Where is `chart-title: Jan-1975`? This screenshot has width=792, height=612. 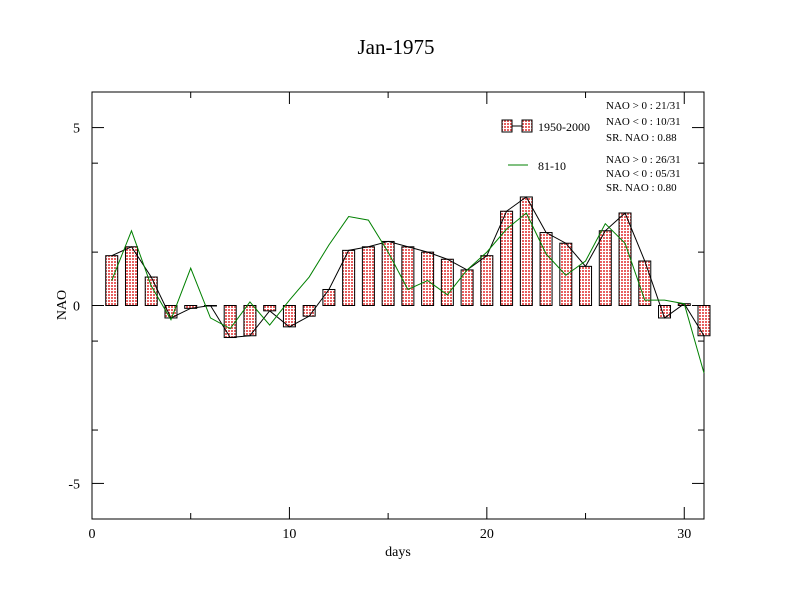
chart-title: Jan-1975 is located at coordinates (396, 47).